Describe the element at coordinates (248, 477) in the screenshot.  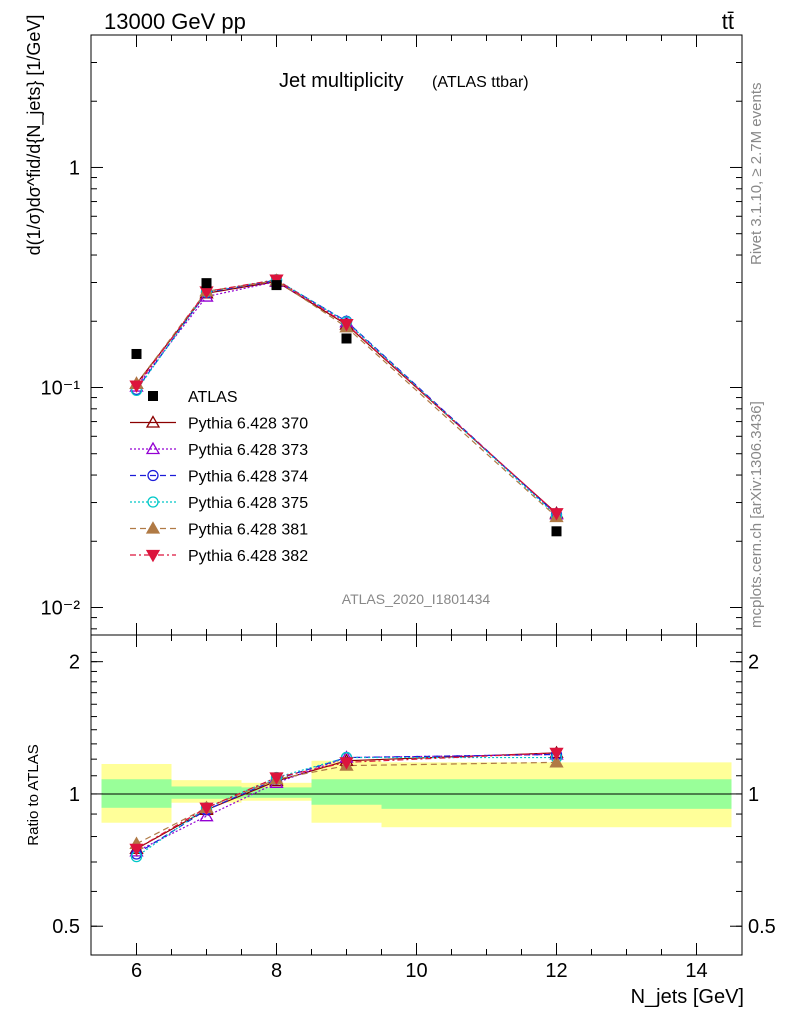
I see `legend-label: Pythia 6.428 374` at that location.